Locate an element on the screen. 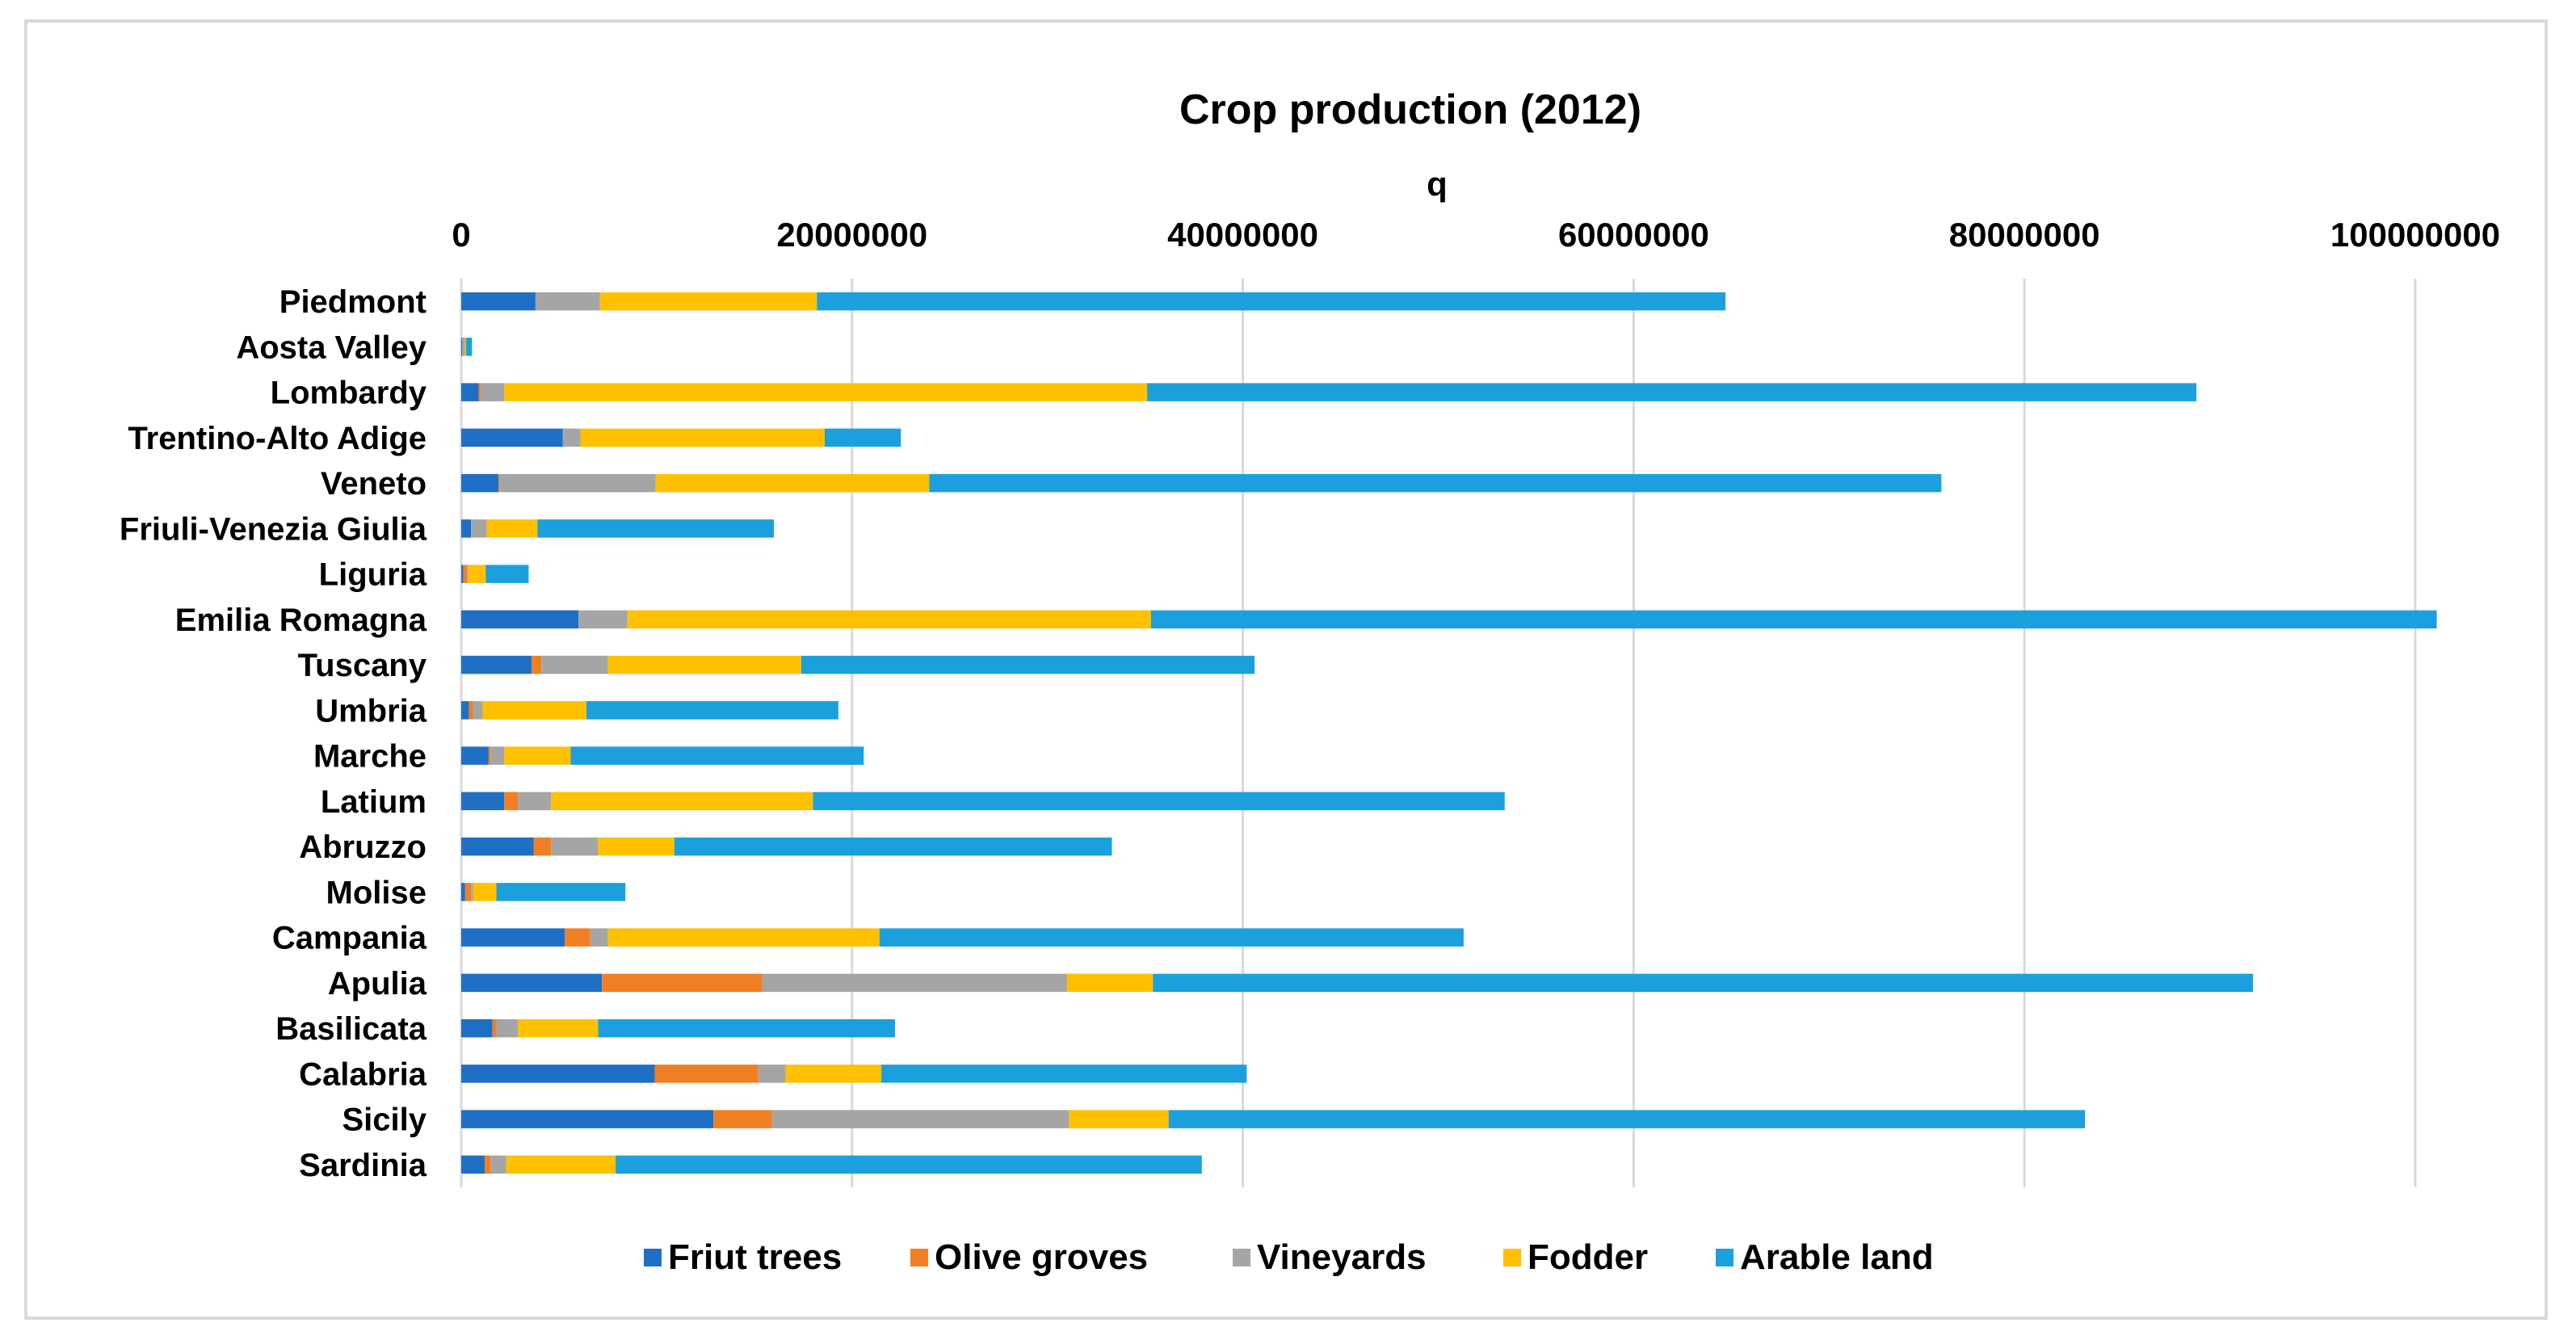 The image size is (2576, 1344). x-tick-label: 100000000 is located at coordinates (2415, 235).